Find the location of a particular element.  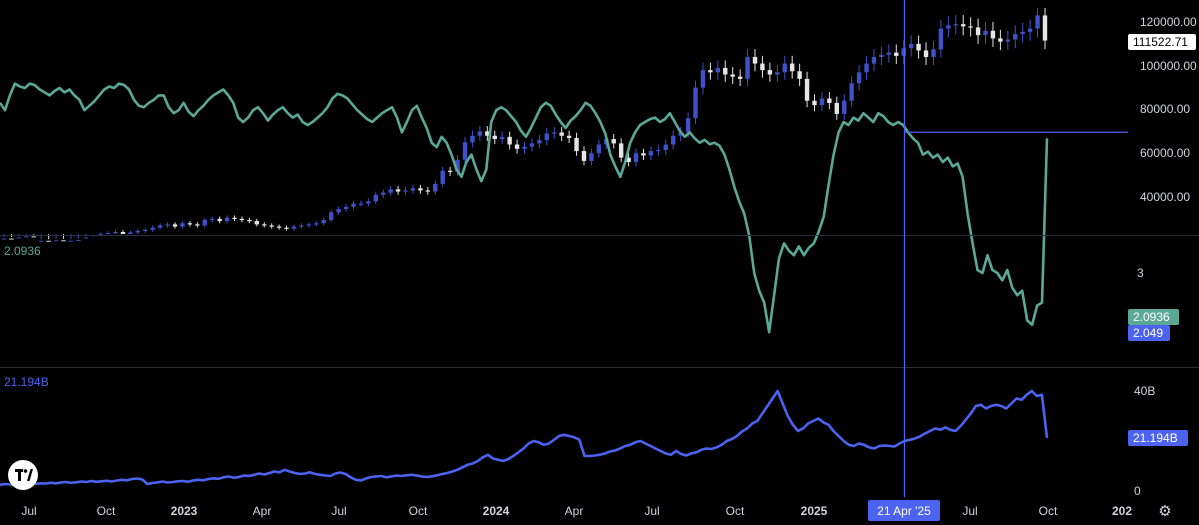

price-tick-label: 120000.00 is located at coordinates (1168, 22).